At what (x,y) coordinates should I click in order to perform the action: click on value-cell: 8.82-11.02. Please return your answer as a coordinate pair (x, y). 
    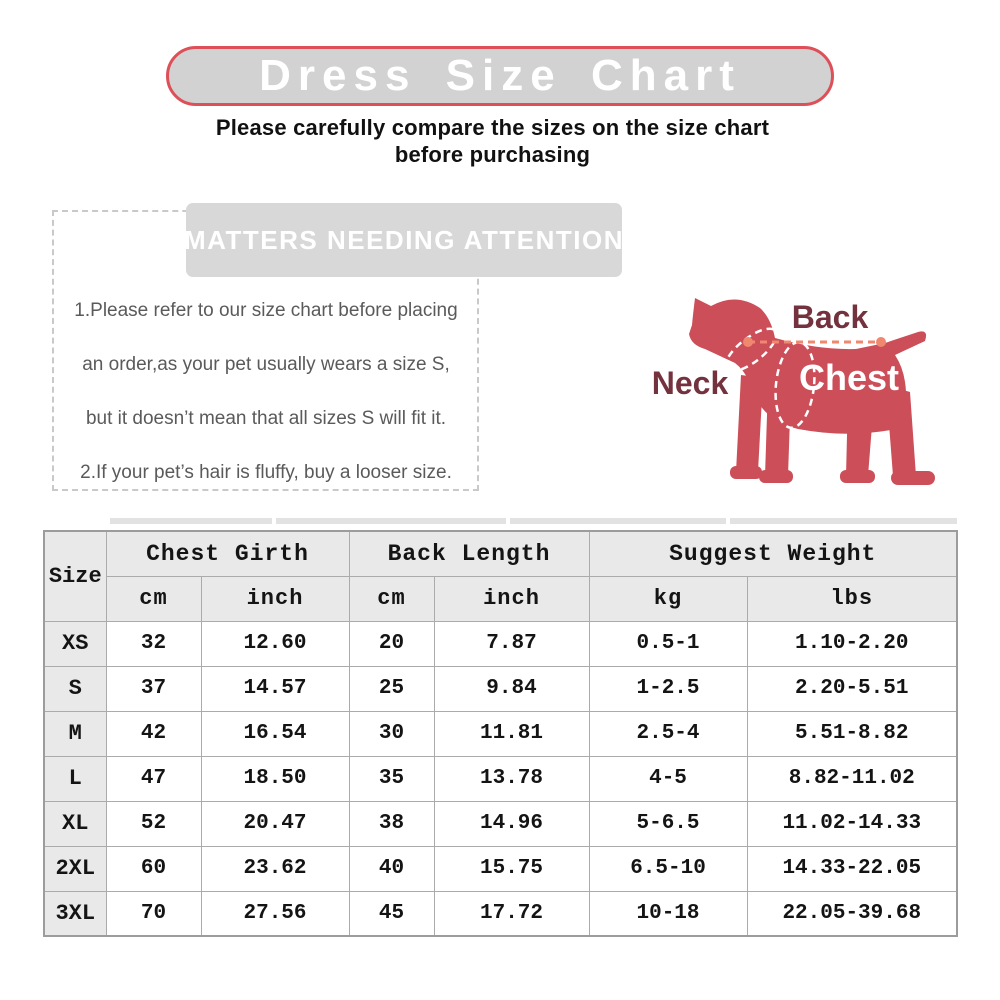
    Looking at the image, I should click on (852, 778).